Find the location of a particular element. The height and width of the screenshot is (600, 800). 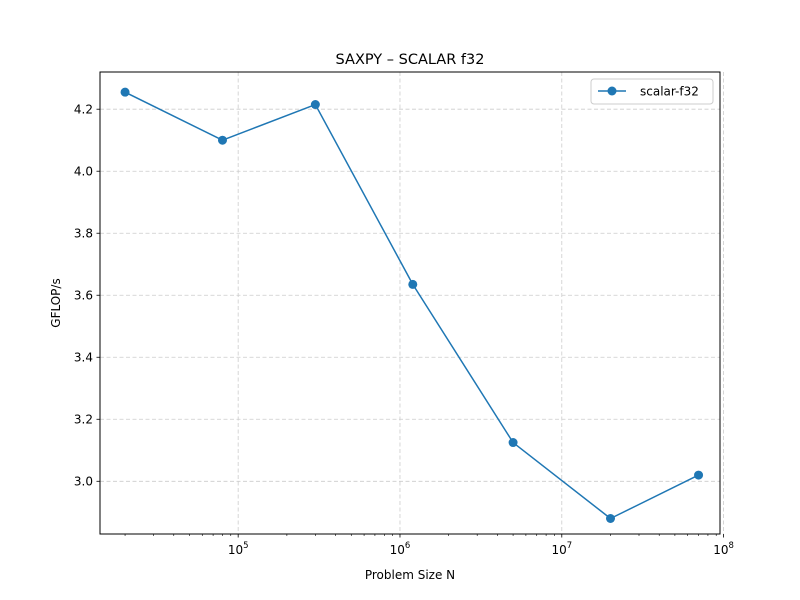

y-tick-label: 3.8 is located at coordinates (83, 234).